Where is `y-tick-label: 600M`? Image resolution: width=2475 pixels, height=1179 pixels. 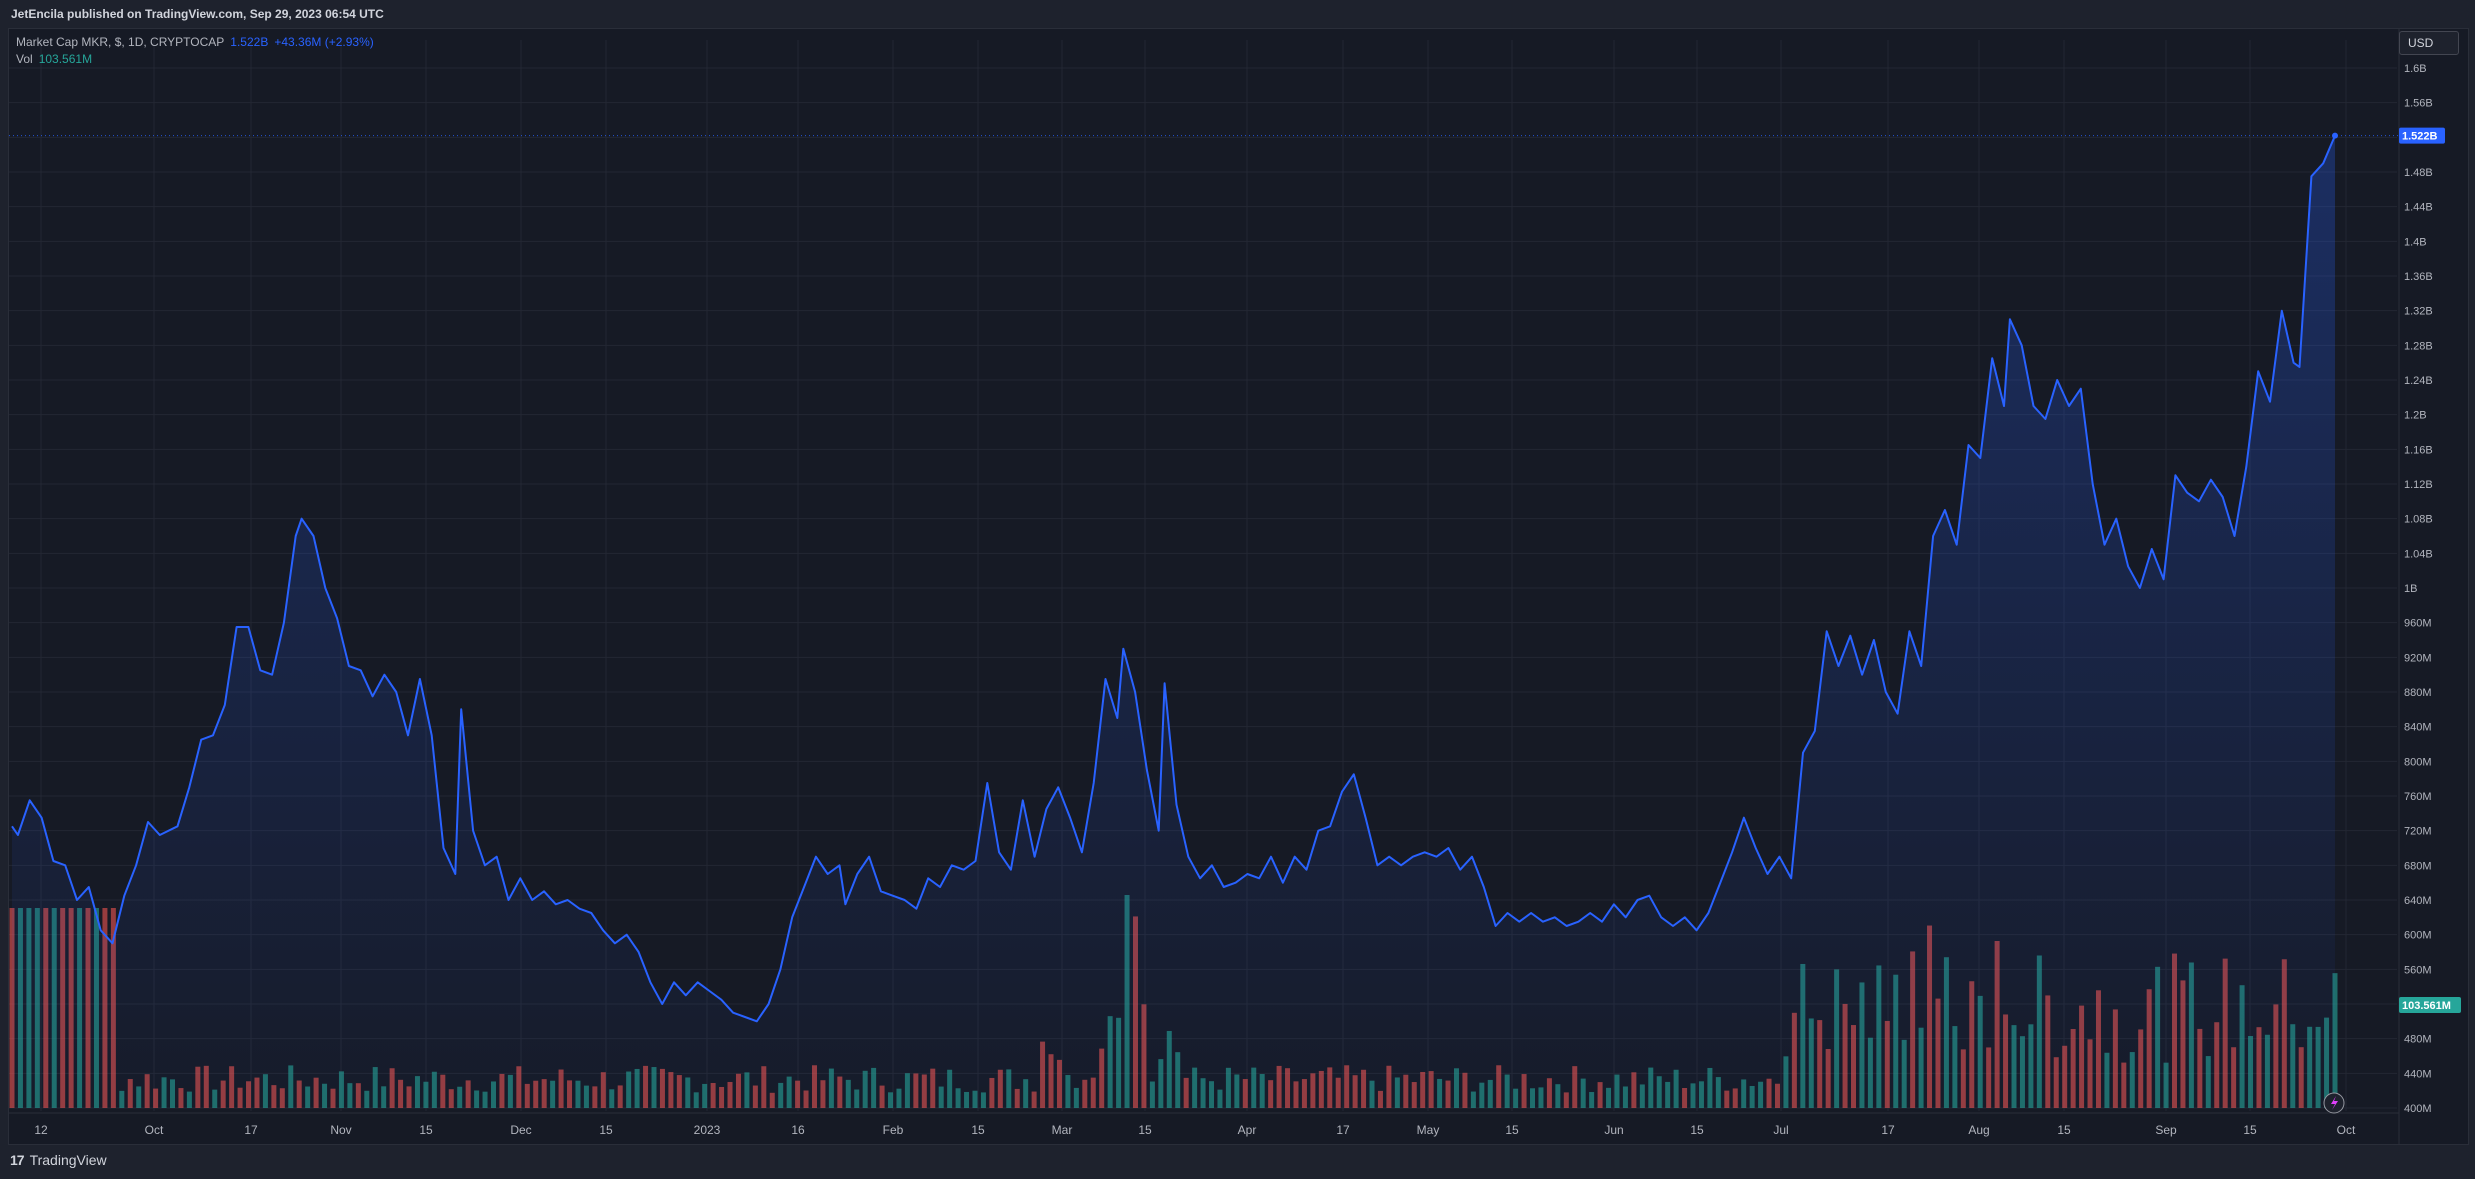 y-tick-label: 600M is located at coordinates (2418, 936).